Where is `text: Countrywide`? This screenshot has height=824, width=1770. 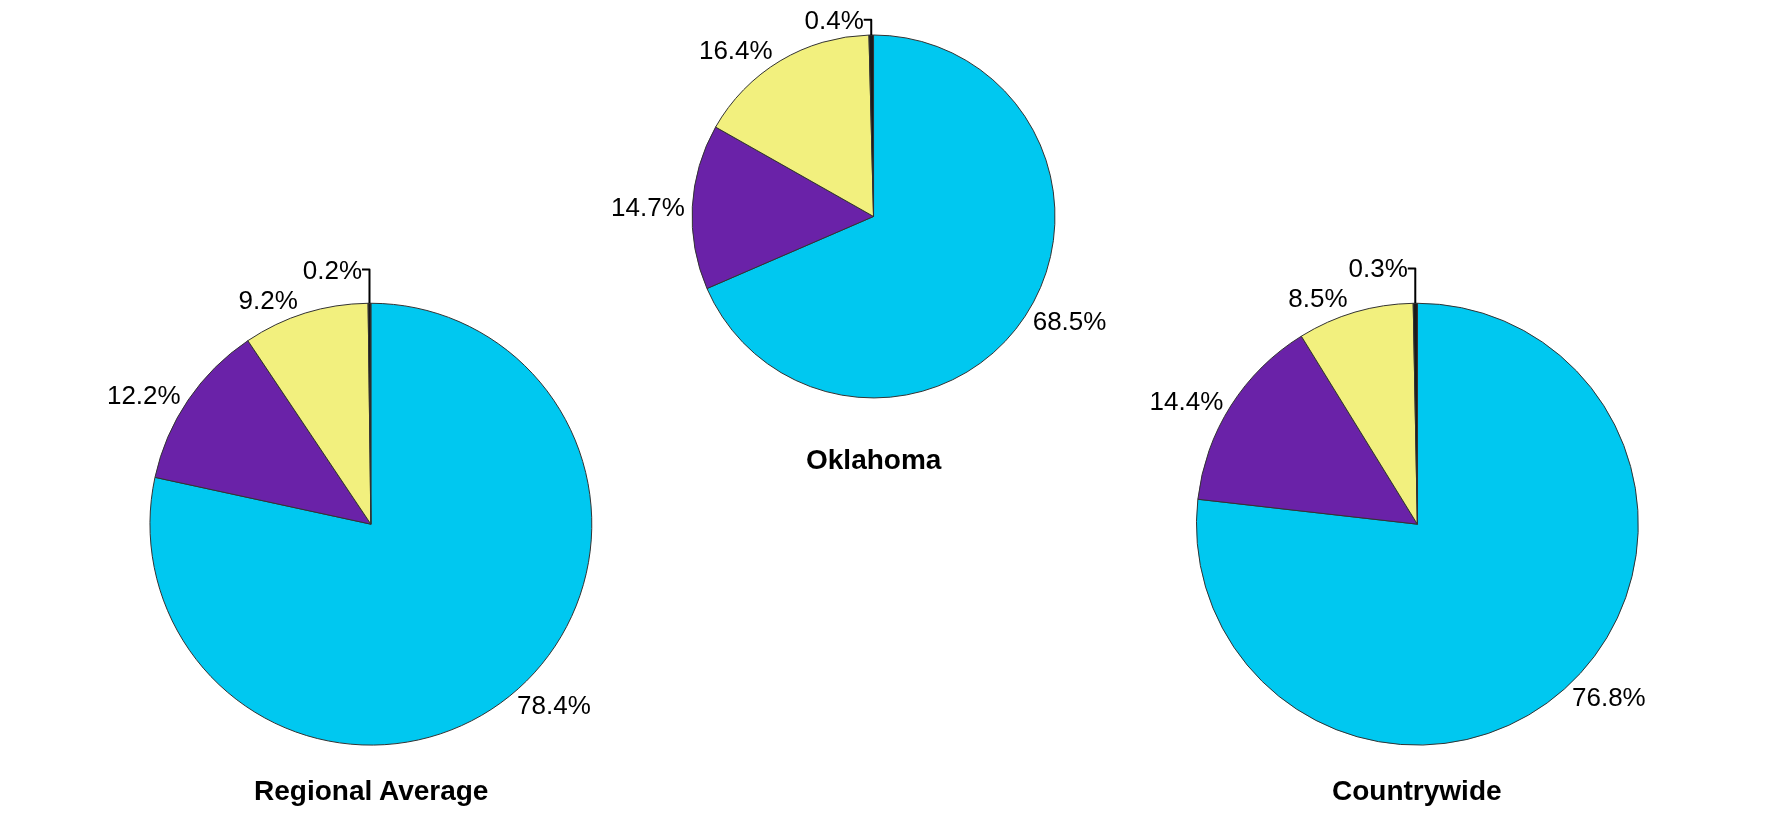 text: Countrywide is located at coordinates (1417, 790).